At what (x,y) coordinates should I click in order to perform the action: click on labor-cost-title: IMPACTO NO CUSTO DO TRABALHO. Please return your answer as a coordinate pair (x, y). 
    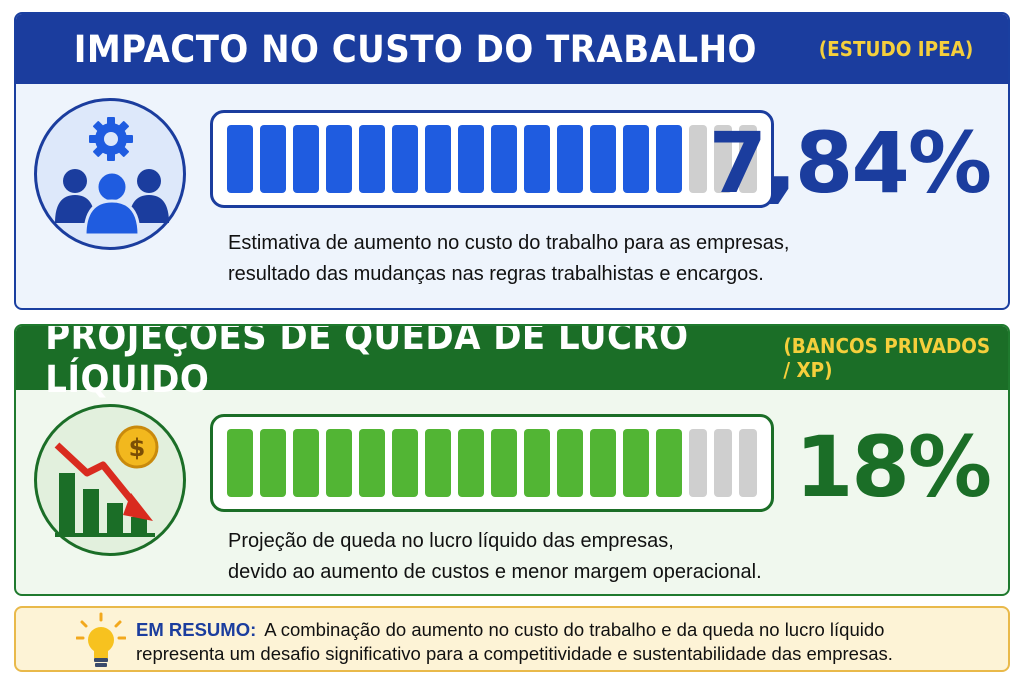
    Looking at the image, I should click on (415, 49).